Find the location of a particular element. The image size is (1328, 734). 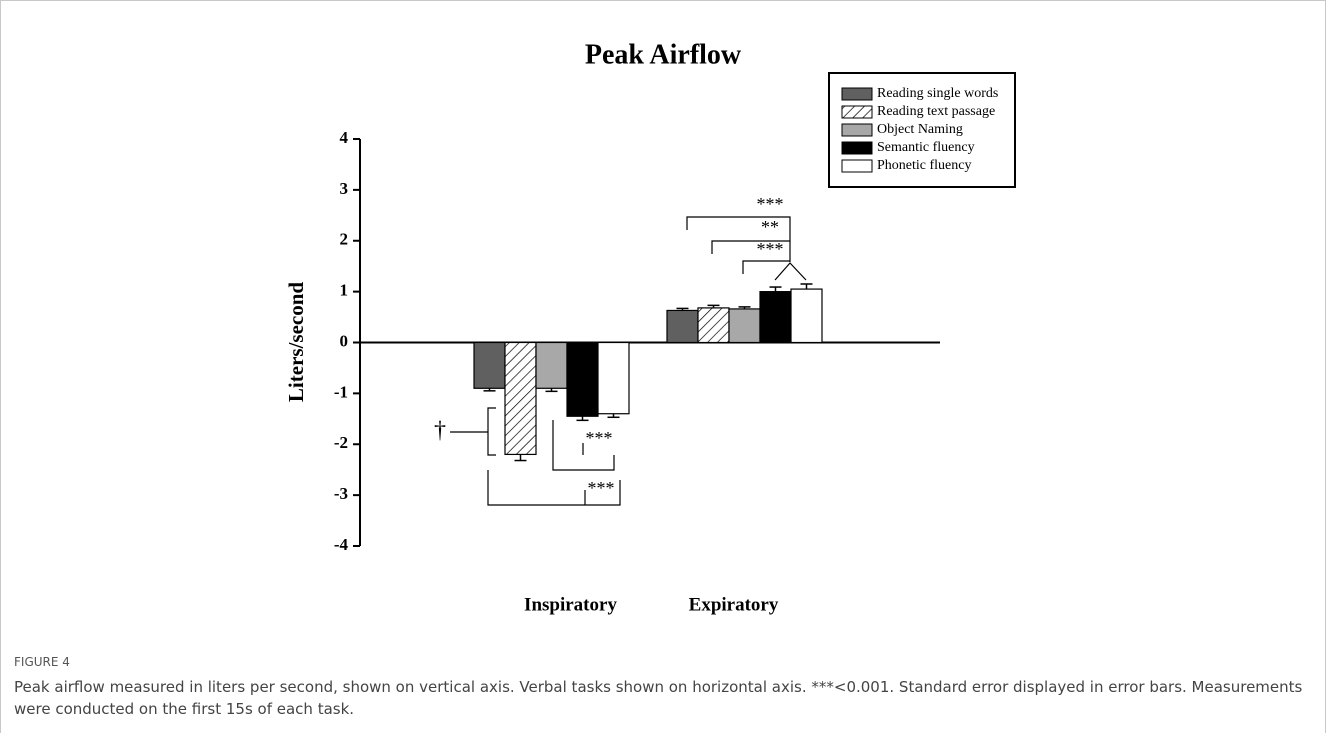

annotation: † is located at coordinates (440, 431).